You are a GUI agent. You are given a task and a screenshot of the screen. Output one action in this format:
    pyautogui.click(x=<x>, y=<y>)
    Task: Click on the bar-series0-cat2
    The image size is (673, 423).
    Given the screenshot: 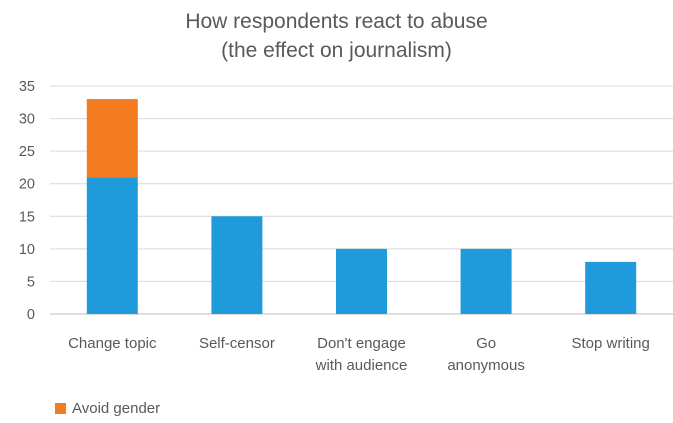 What is the action you would take?
    pyautogui.click(x=361, y=281)
    